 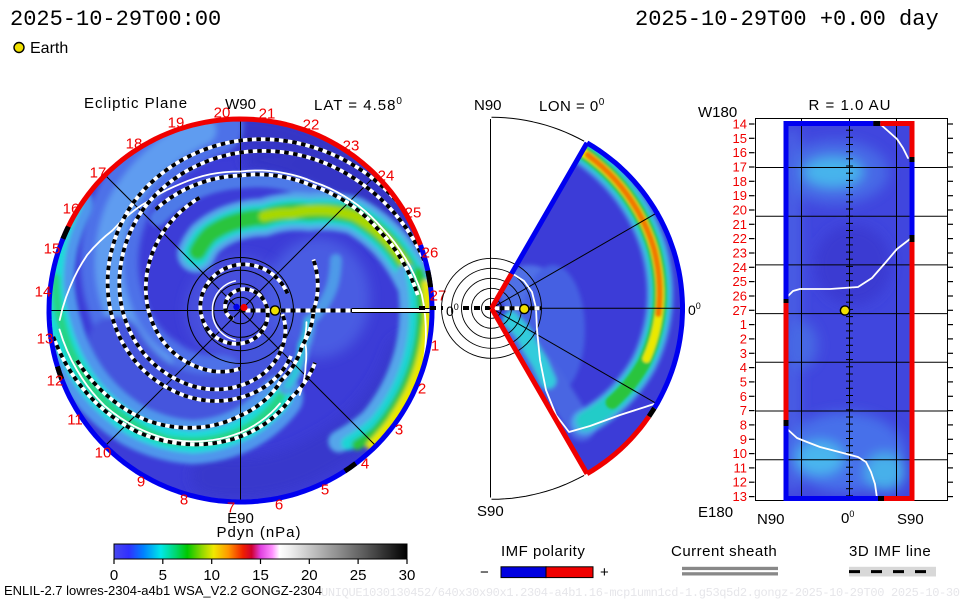 I want to click on svg-text: LON = 00, so click(x=572, y=106).